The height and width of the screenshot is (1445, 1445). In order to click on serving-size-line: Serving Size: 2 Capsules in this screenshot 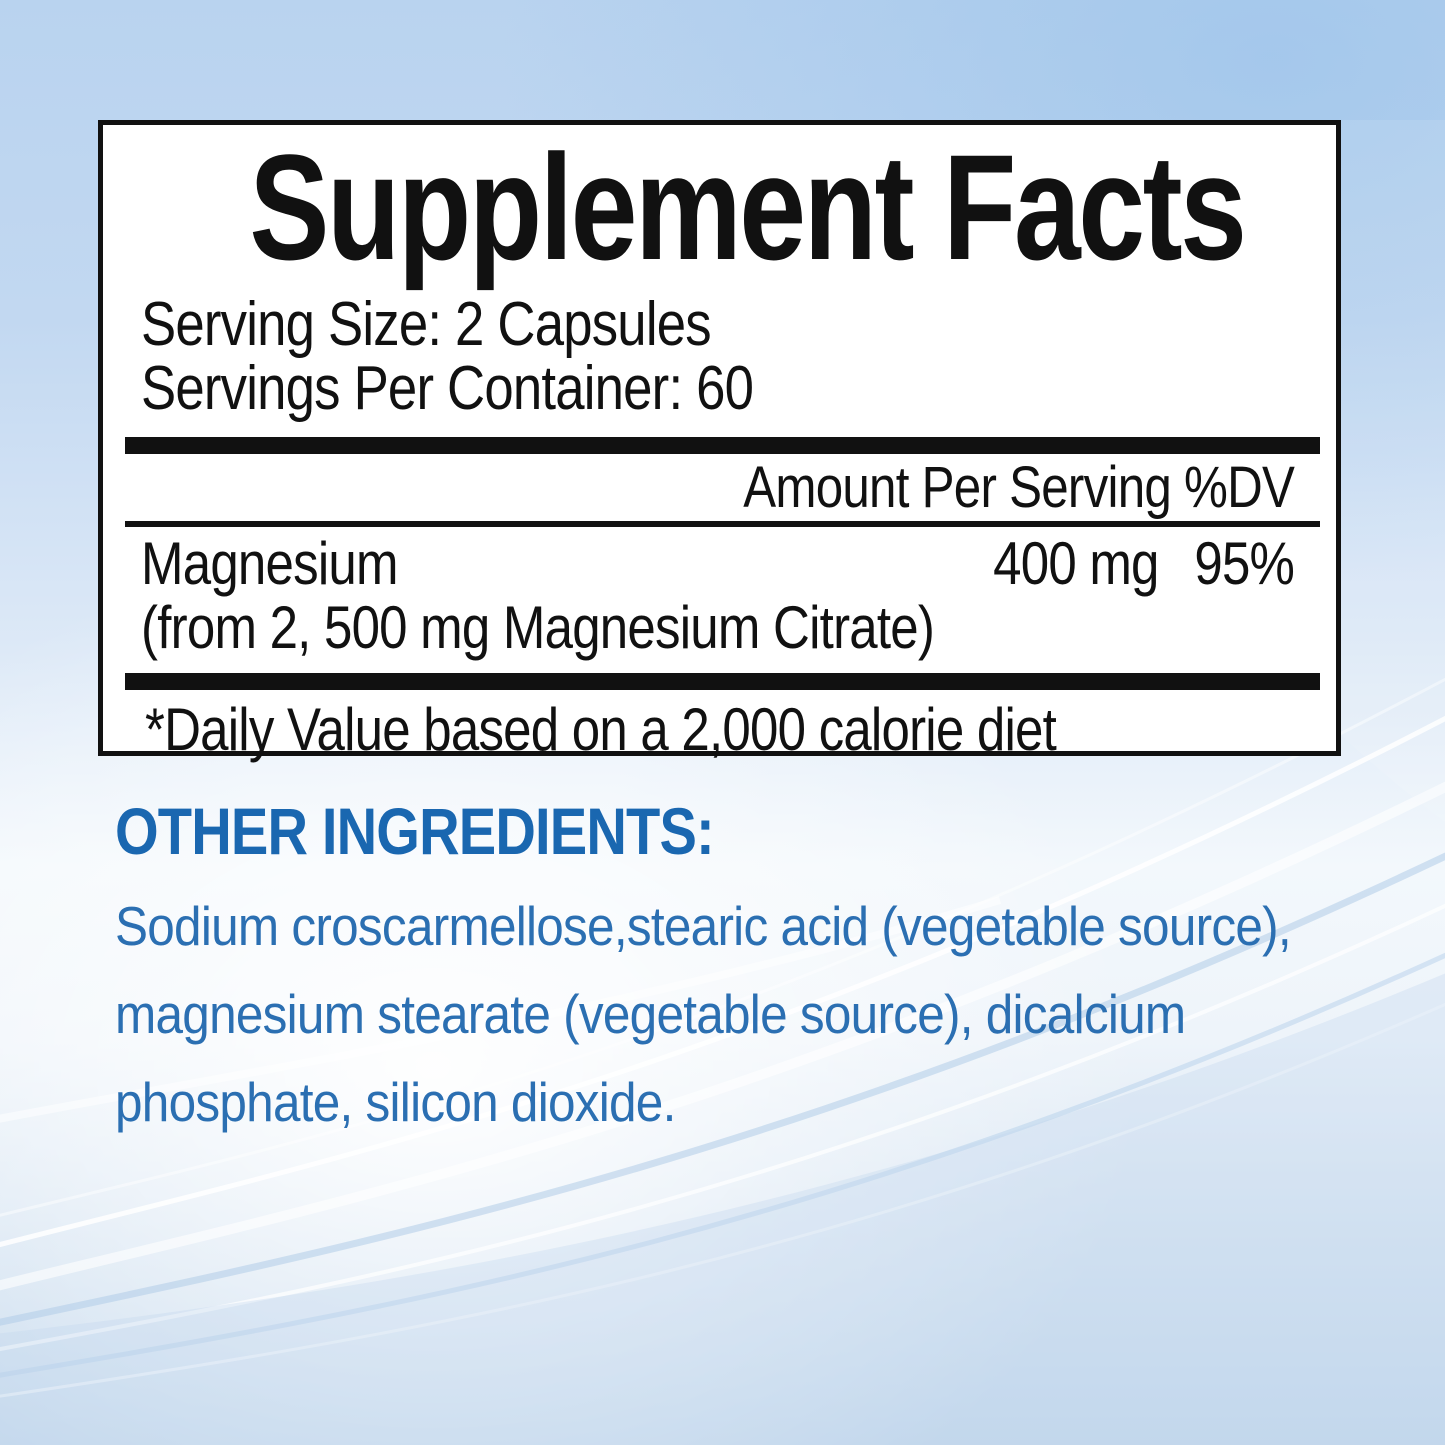, I will do `click(426, 324)`.